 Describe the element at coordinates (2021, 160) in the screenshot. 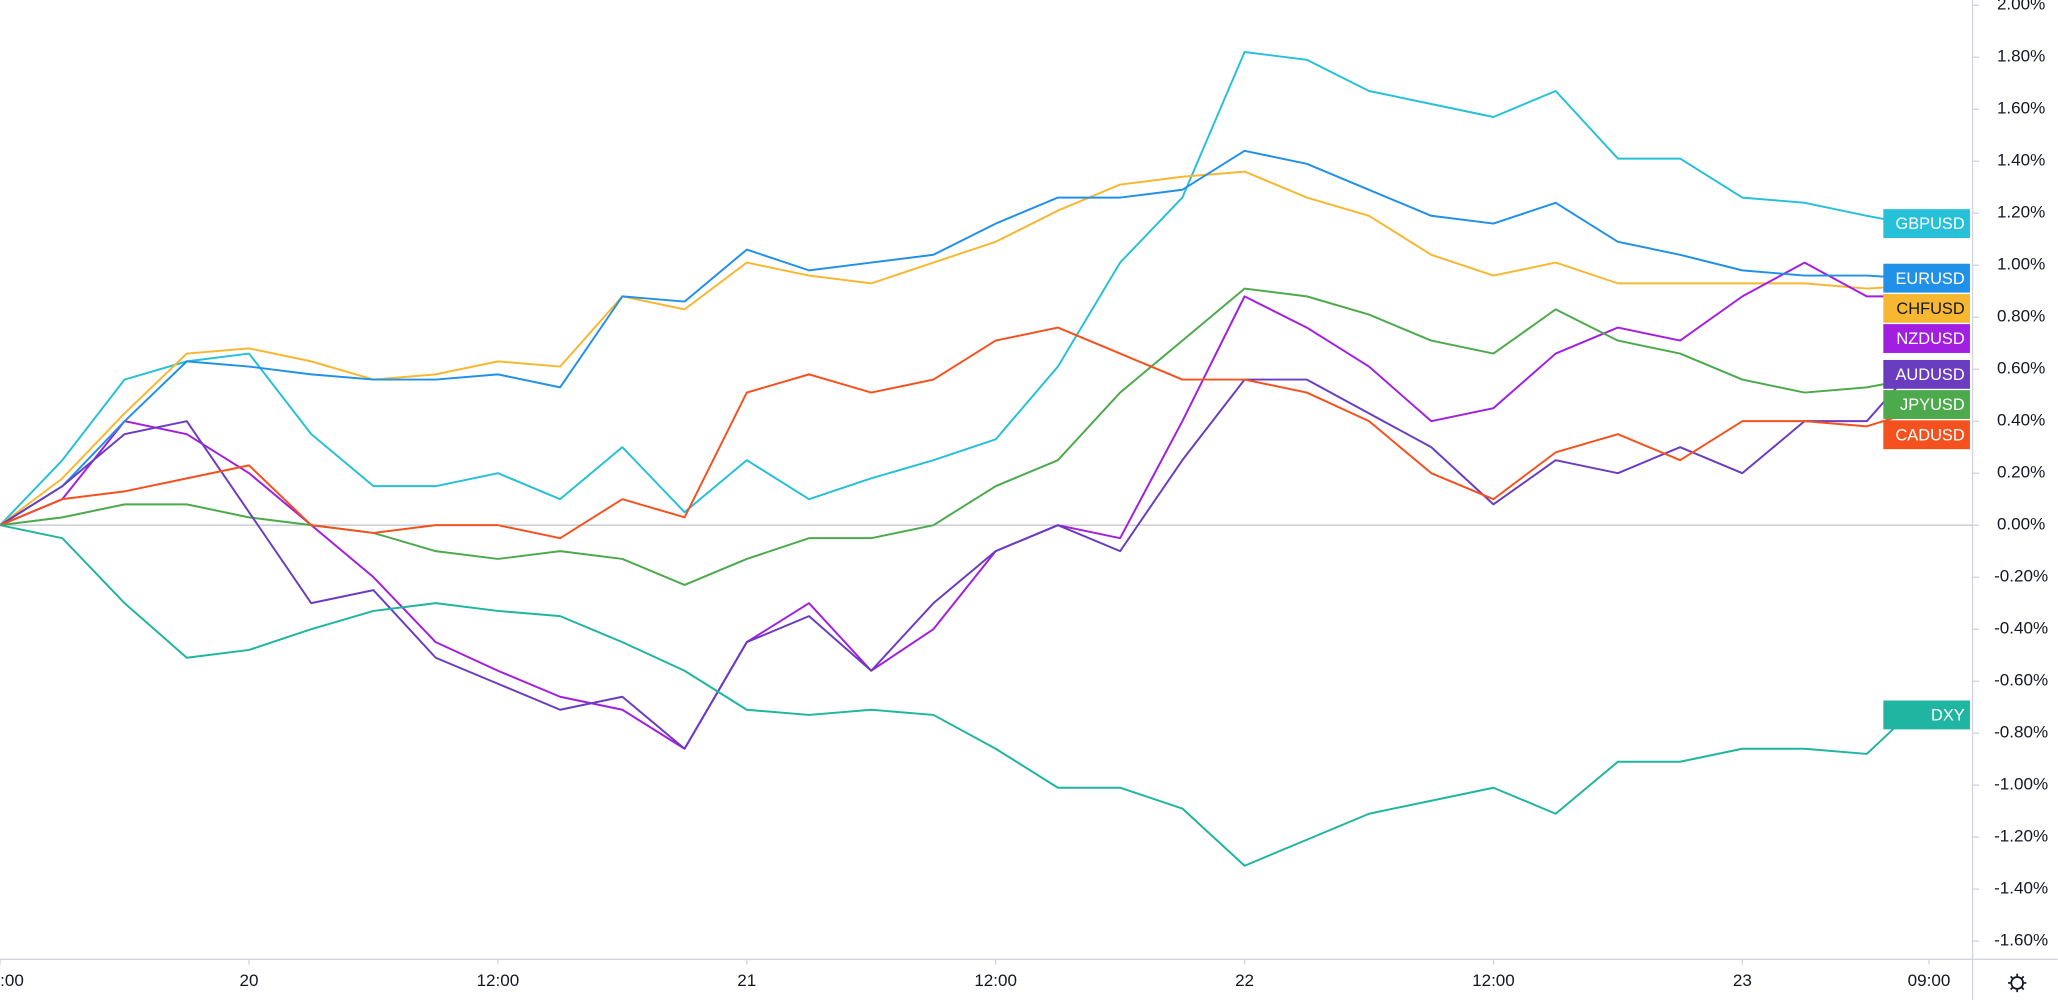

I see `y-tick-label: 1.40%` at that location.